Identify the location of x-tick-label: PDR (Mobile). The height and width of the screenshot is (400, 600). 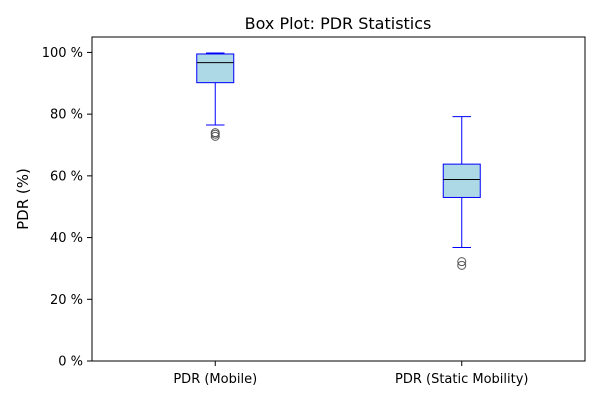
(215, 379).